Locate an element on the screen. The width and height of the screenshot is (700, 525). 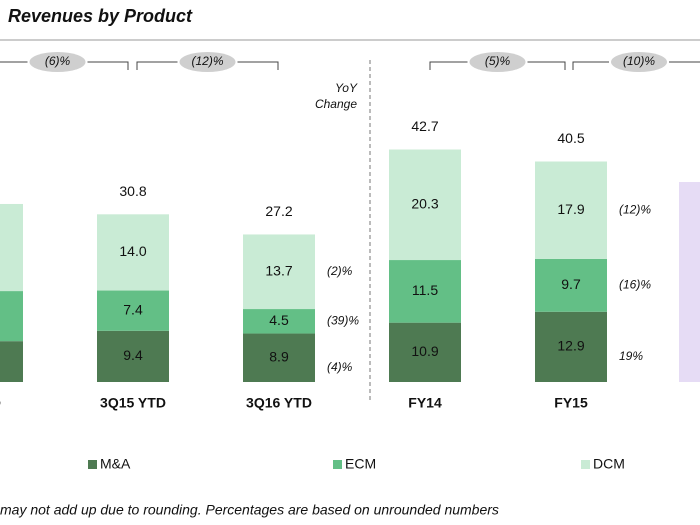
value-label: 14.0 is located at coordinates (132, 251).